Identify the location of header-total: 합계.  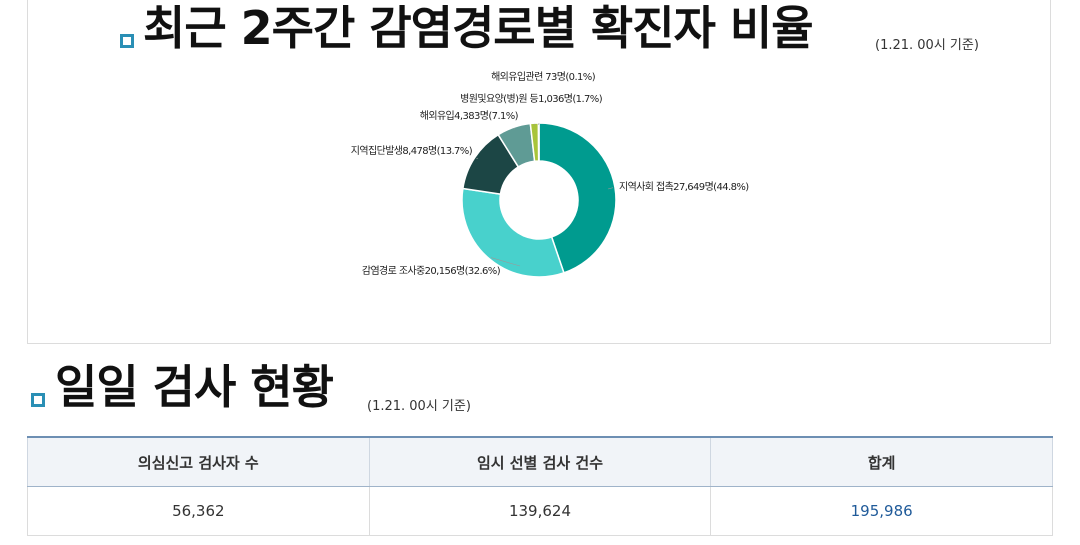
(881, 462).